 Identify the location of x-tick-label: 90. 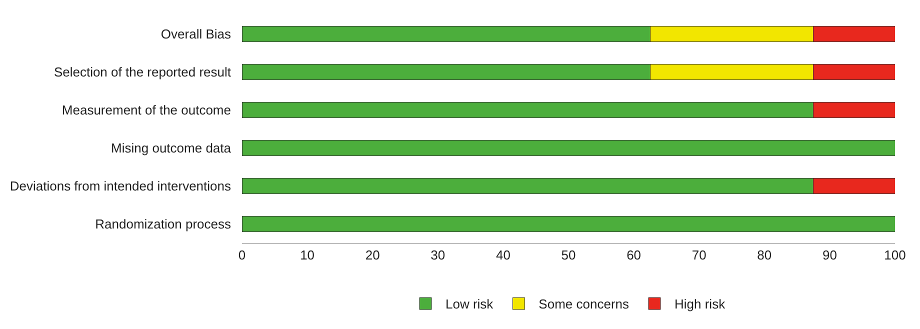
(829, 255).